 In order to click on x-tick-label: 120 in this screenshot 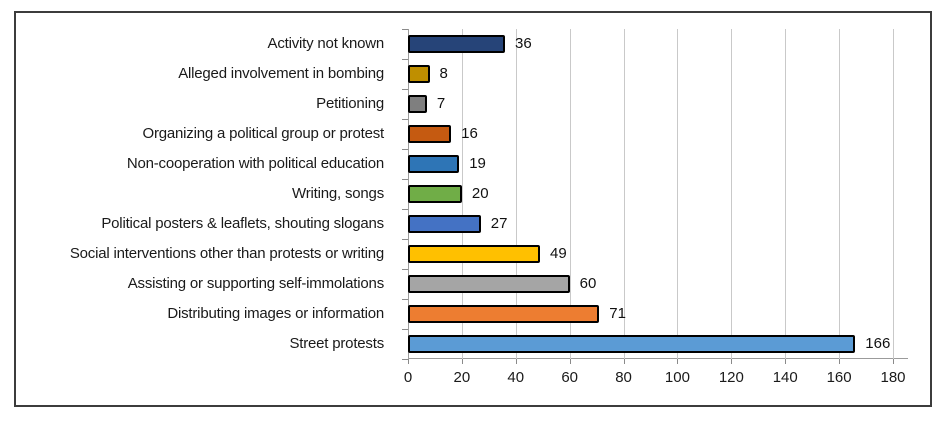, I will do `click(731, 377)`.